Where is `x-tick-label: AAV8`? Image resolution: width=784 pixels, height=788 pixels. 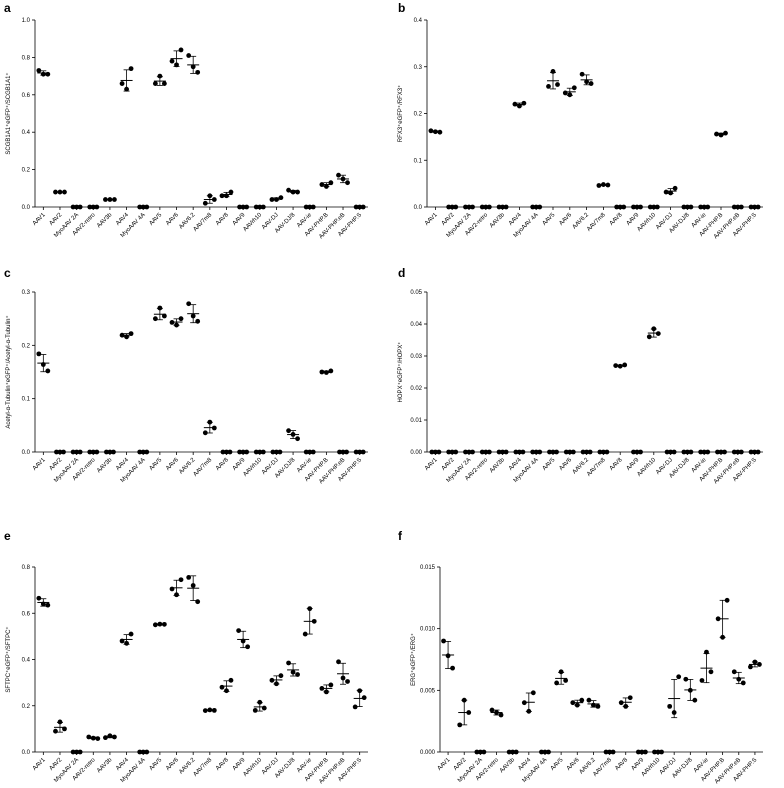 x-tick-label: AAV8 is located at coordinates (621, 764).